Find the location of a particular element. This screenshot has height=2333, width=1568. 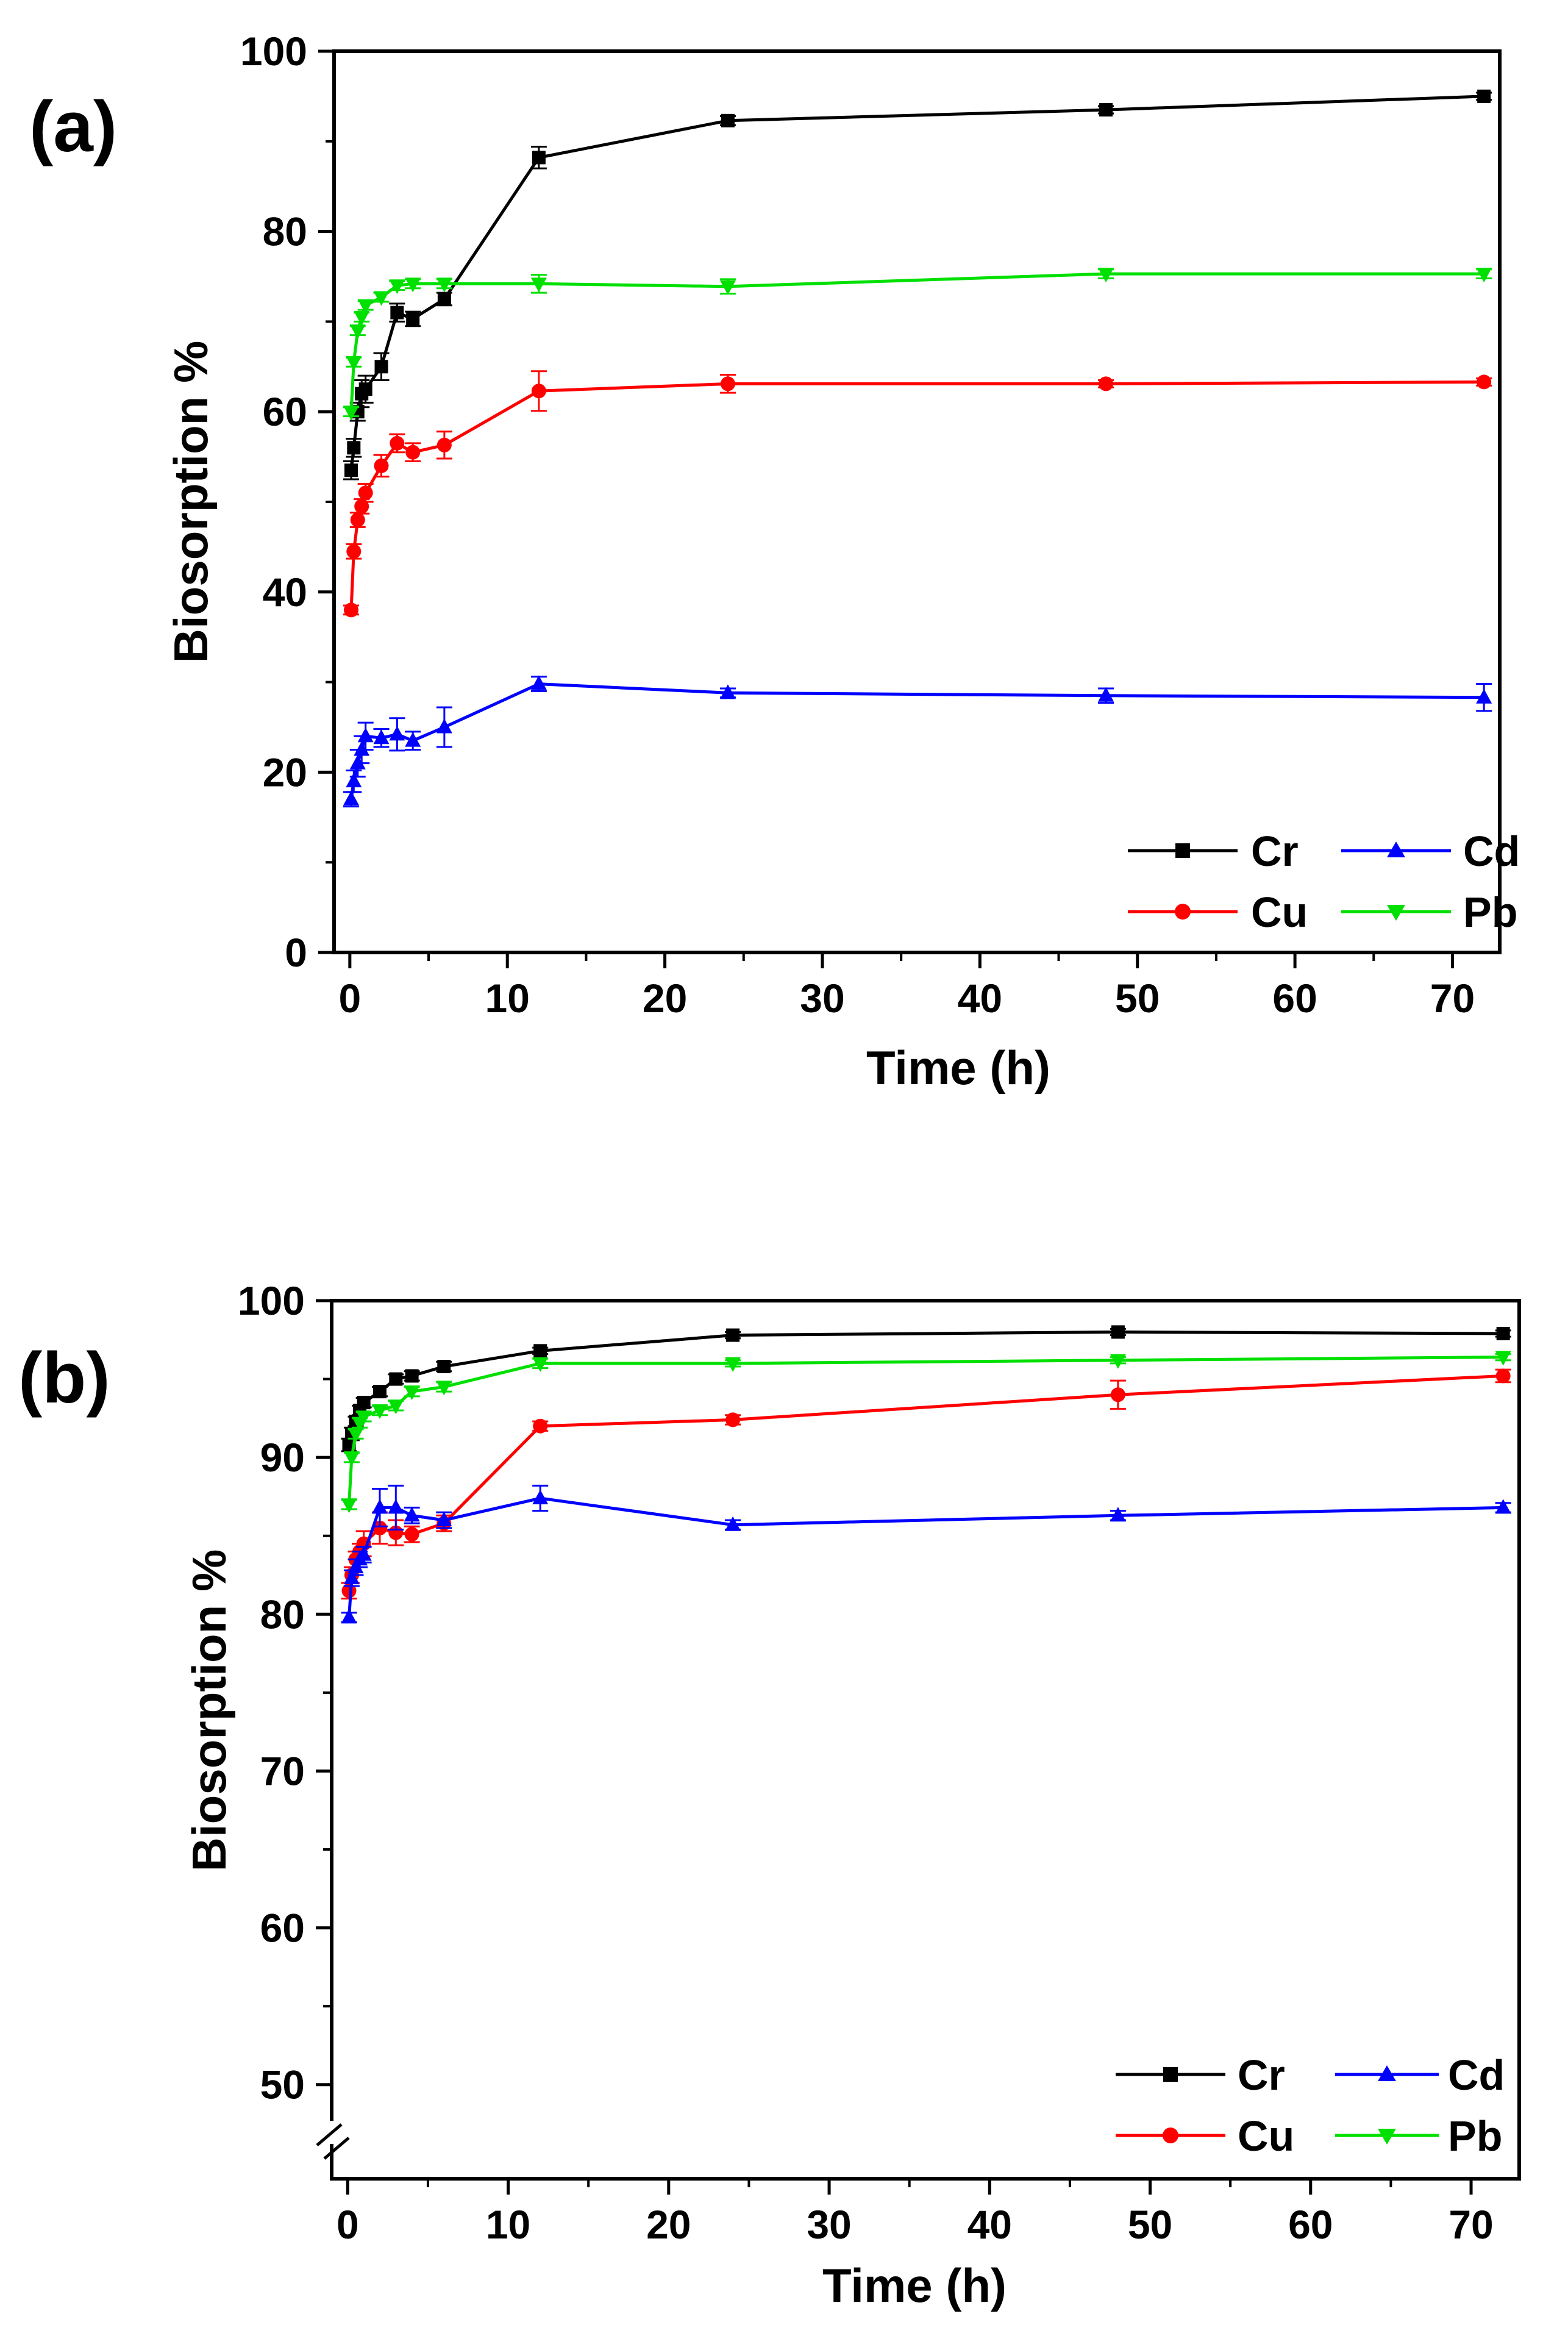

y-tick-label-a: 60 is located at coordinates (285, 411).